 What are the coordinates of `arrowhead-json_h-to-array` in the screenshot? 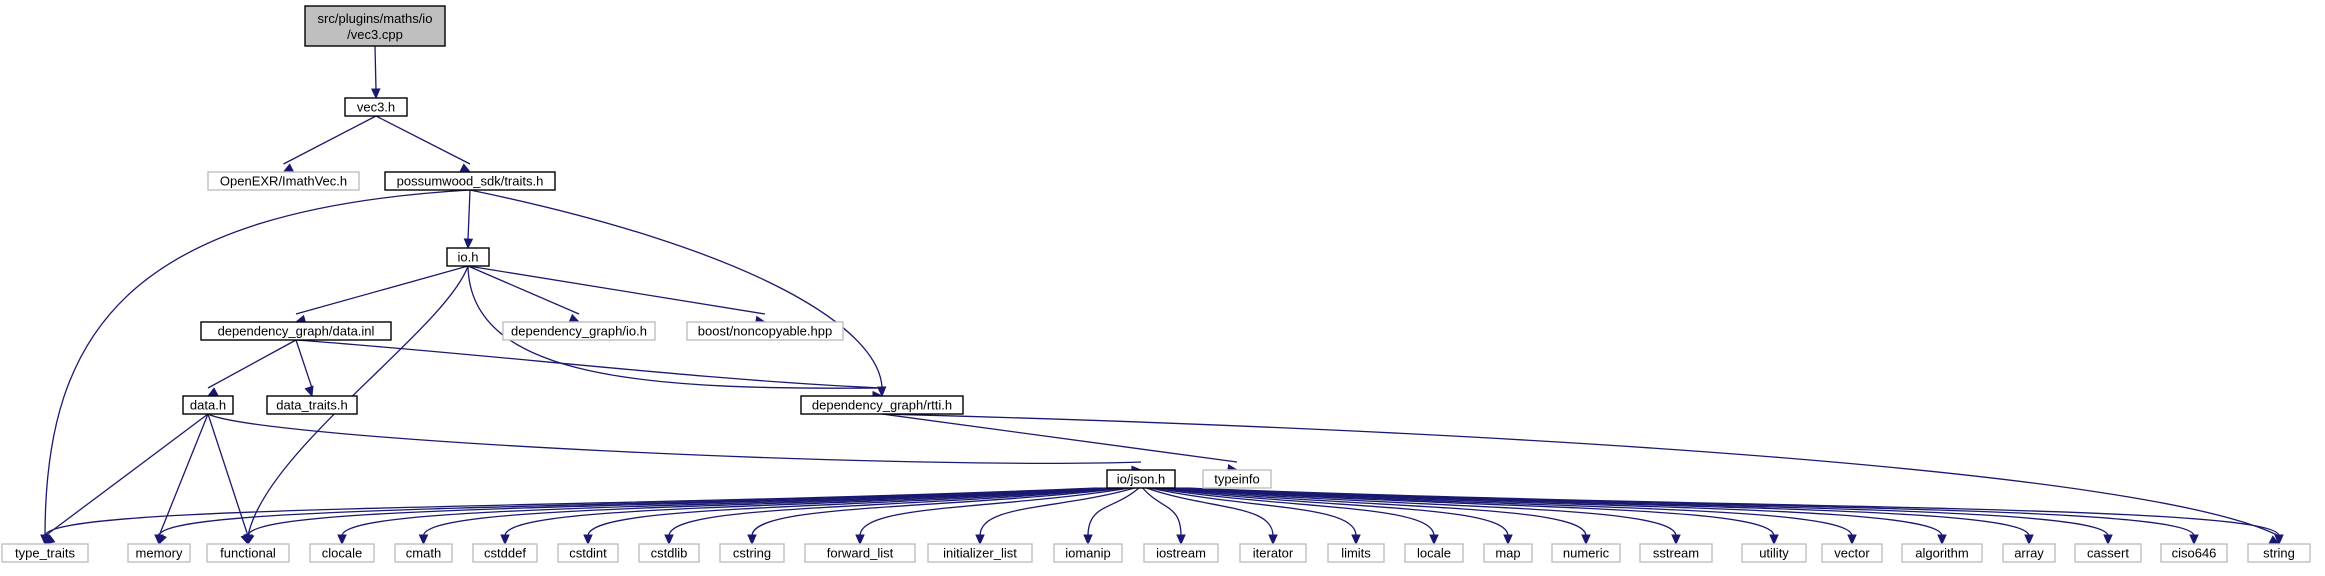 It's located at (2029, 540).